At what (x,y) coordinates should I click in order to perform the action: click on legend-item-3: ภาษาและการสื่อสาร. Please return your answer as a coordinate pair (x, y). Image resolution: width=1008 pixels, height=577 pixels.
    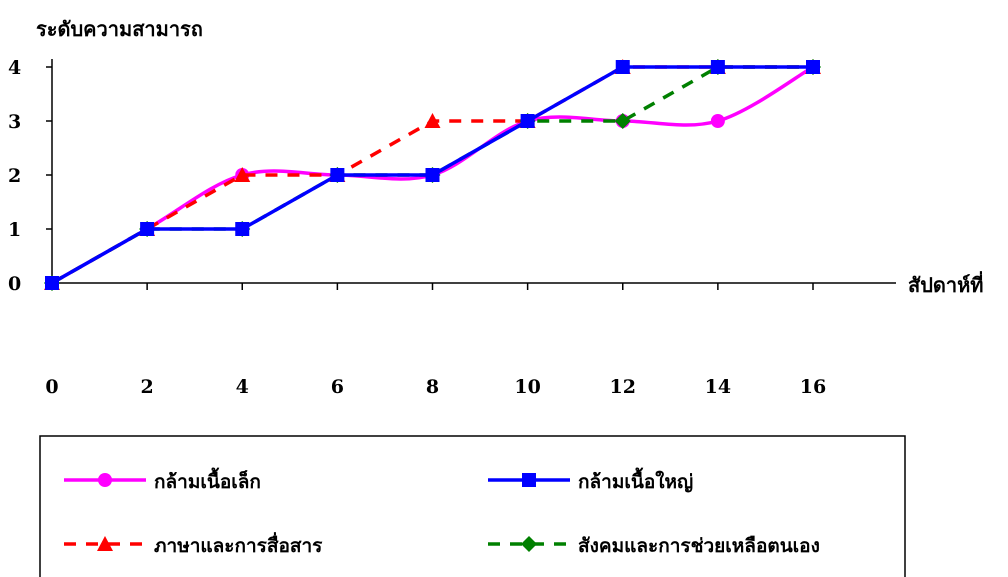
    Looking at the image, I should click on (193, 544).